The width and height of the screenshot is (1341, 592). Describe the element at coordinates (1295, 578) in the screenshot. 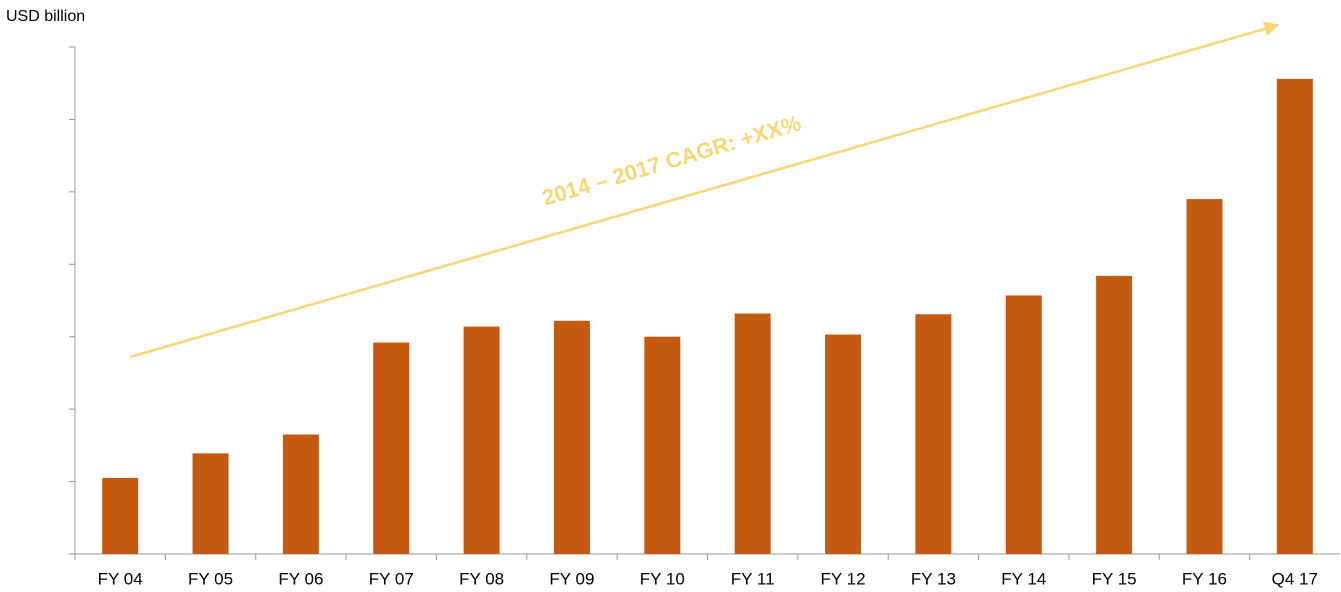

I see `x-tick-label: Q4 17` at that location.